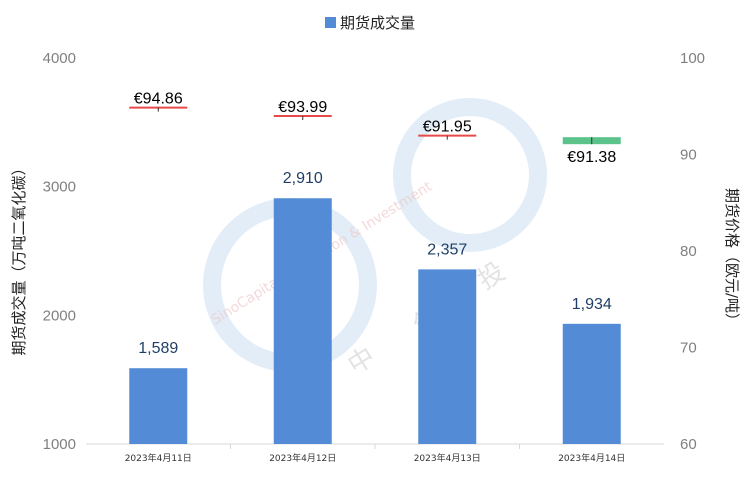  Describe the element at coordinates (19, 257) in the screenshot. I see `left-axis-title: 期货成交量（万吨二氧化碳）` at that location.